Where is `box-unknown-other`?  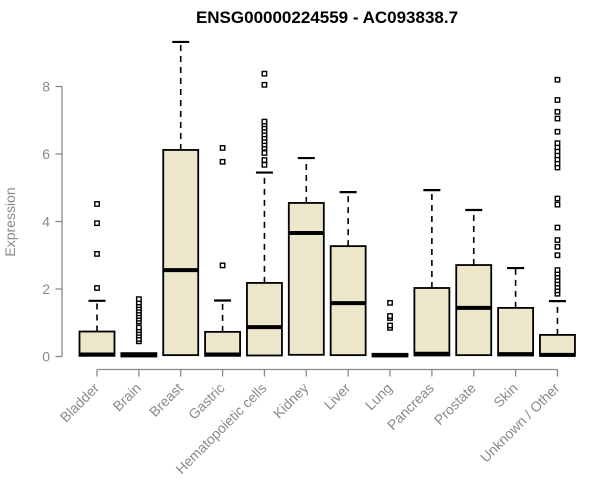
box-unknown-other is located at coordinates (557, 345).